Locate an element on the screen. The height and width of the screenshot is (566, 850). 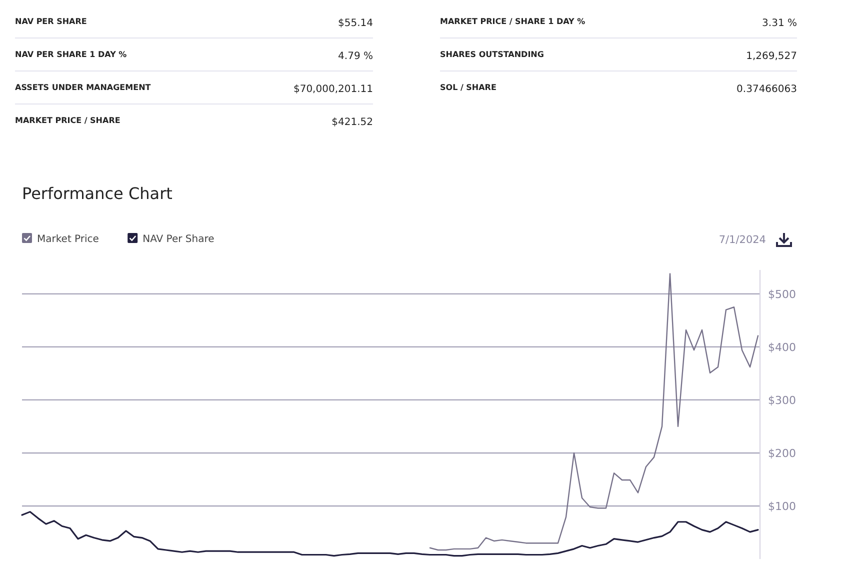
y-tick-label: $400 is located at coordinates (782, 347).